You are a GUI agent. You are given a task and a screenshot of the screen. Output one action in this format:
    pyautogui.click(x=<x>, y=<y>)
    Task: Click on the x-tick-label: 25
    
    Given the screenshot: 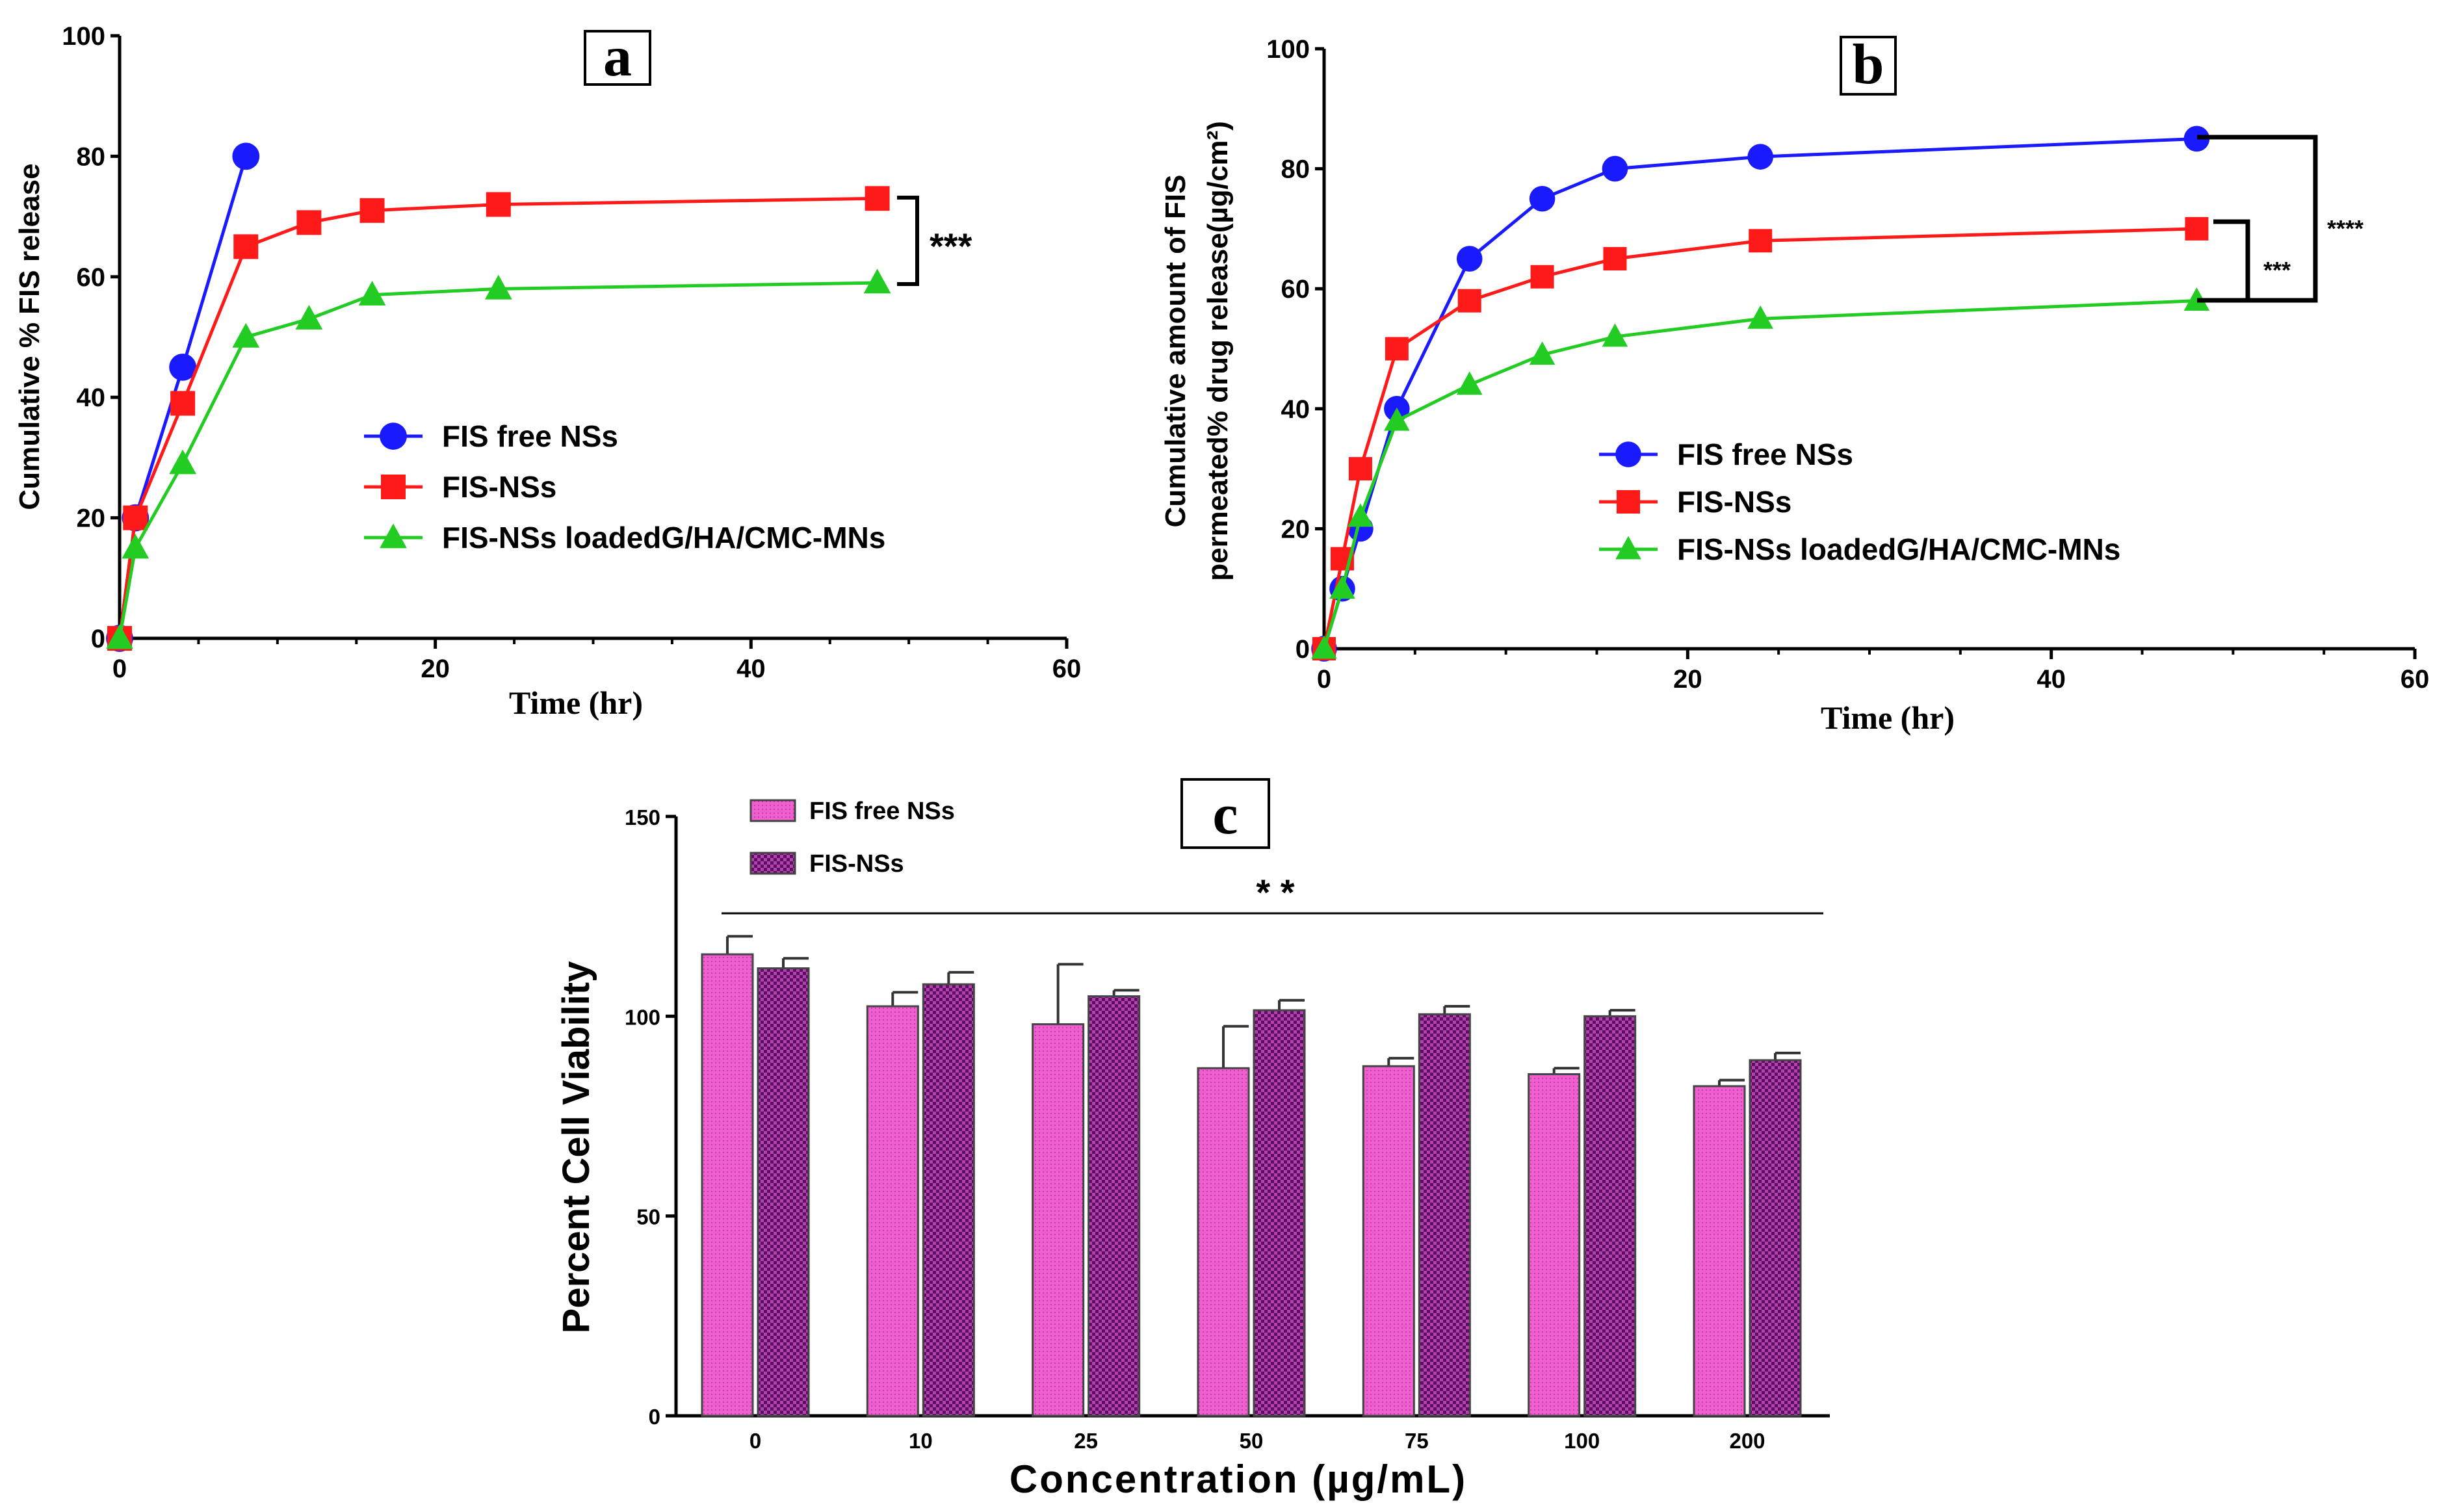 What is the action you would take?
    pyautogui.click(x=1086, y=1441)
    